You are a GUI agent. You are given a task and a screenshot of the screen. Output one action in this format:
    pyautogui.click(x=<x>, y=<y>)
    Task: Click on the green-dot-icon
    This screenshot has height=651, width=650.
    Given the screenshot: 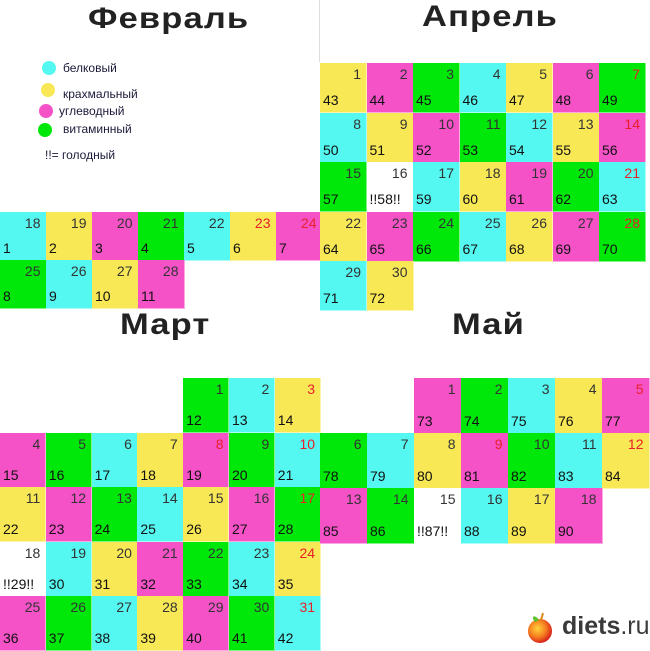 What is the action you would take?
    pyautogui.click(x=45, y=130)
    